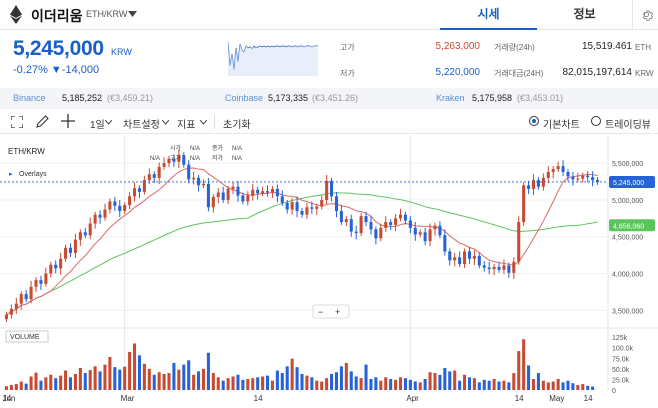 Image resolution: width=658 pixels, height=408 pixels. I want to click on coin-name: 이더리움, so click(57, 16).